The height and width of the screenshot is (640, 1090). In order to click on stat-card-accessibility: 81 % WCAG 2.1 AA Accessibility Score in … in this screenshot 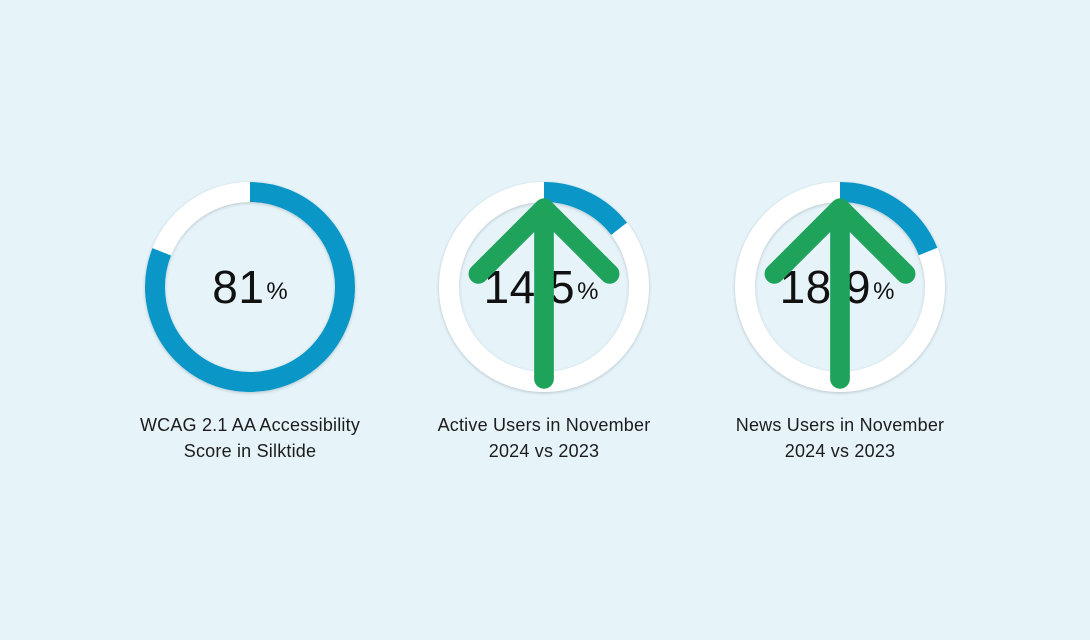, I will do `click(250, 327)`.